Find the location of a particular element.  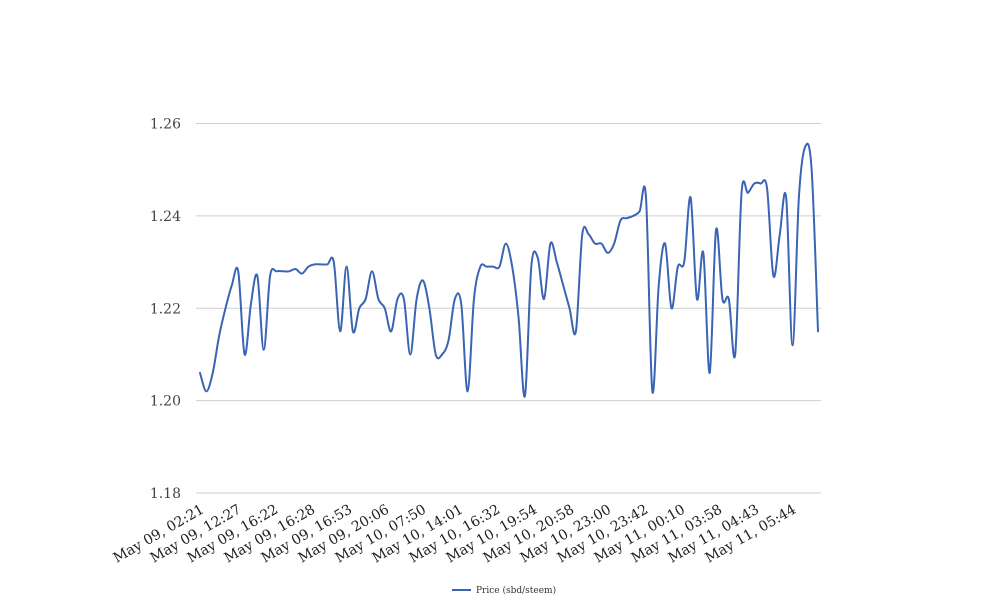

legend: Price (sbd/steem) is located at coordinates (504, 590).